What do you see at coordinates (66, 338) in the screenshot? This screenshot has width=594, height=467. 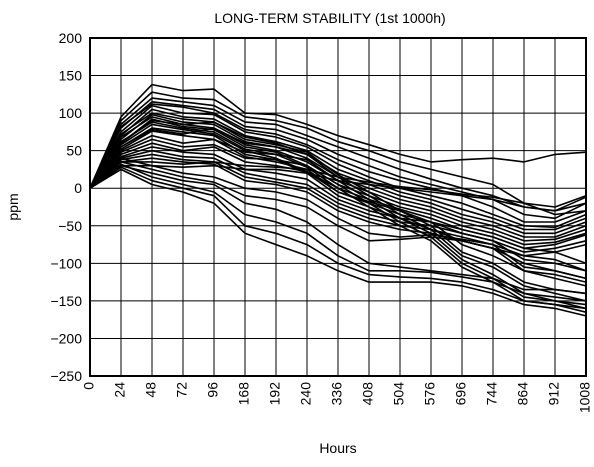 I see `y-tick-label: −200` at bounding box center [66, 338].